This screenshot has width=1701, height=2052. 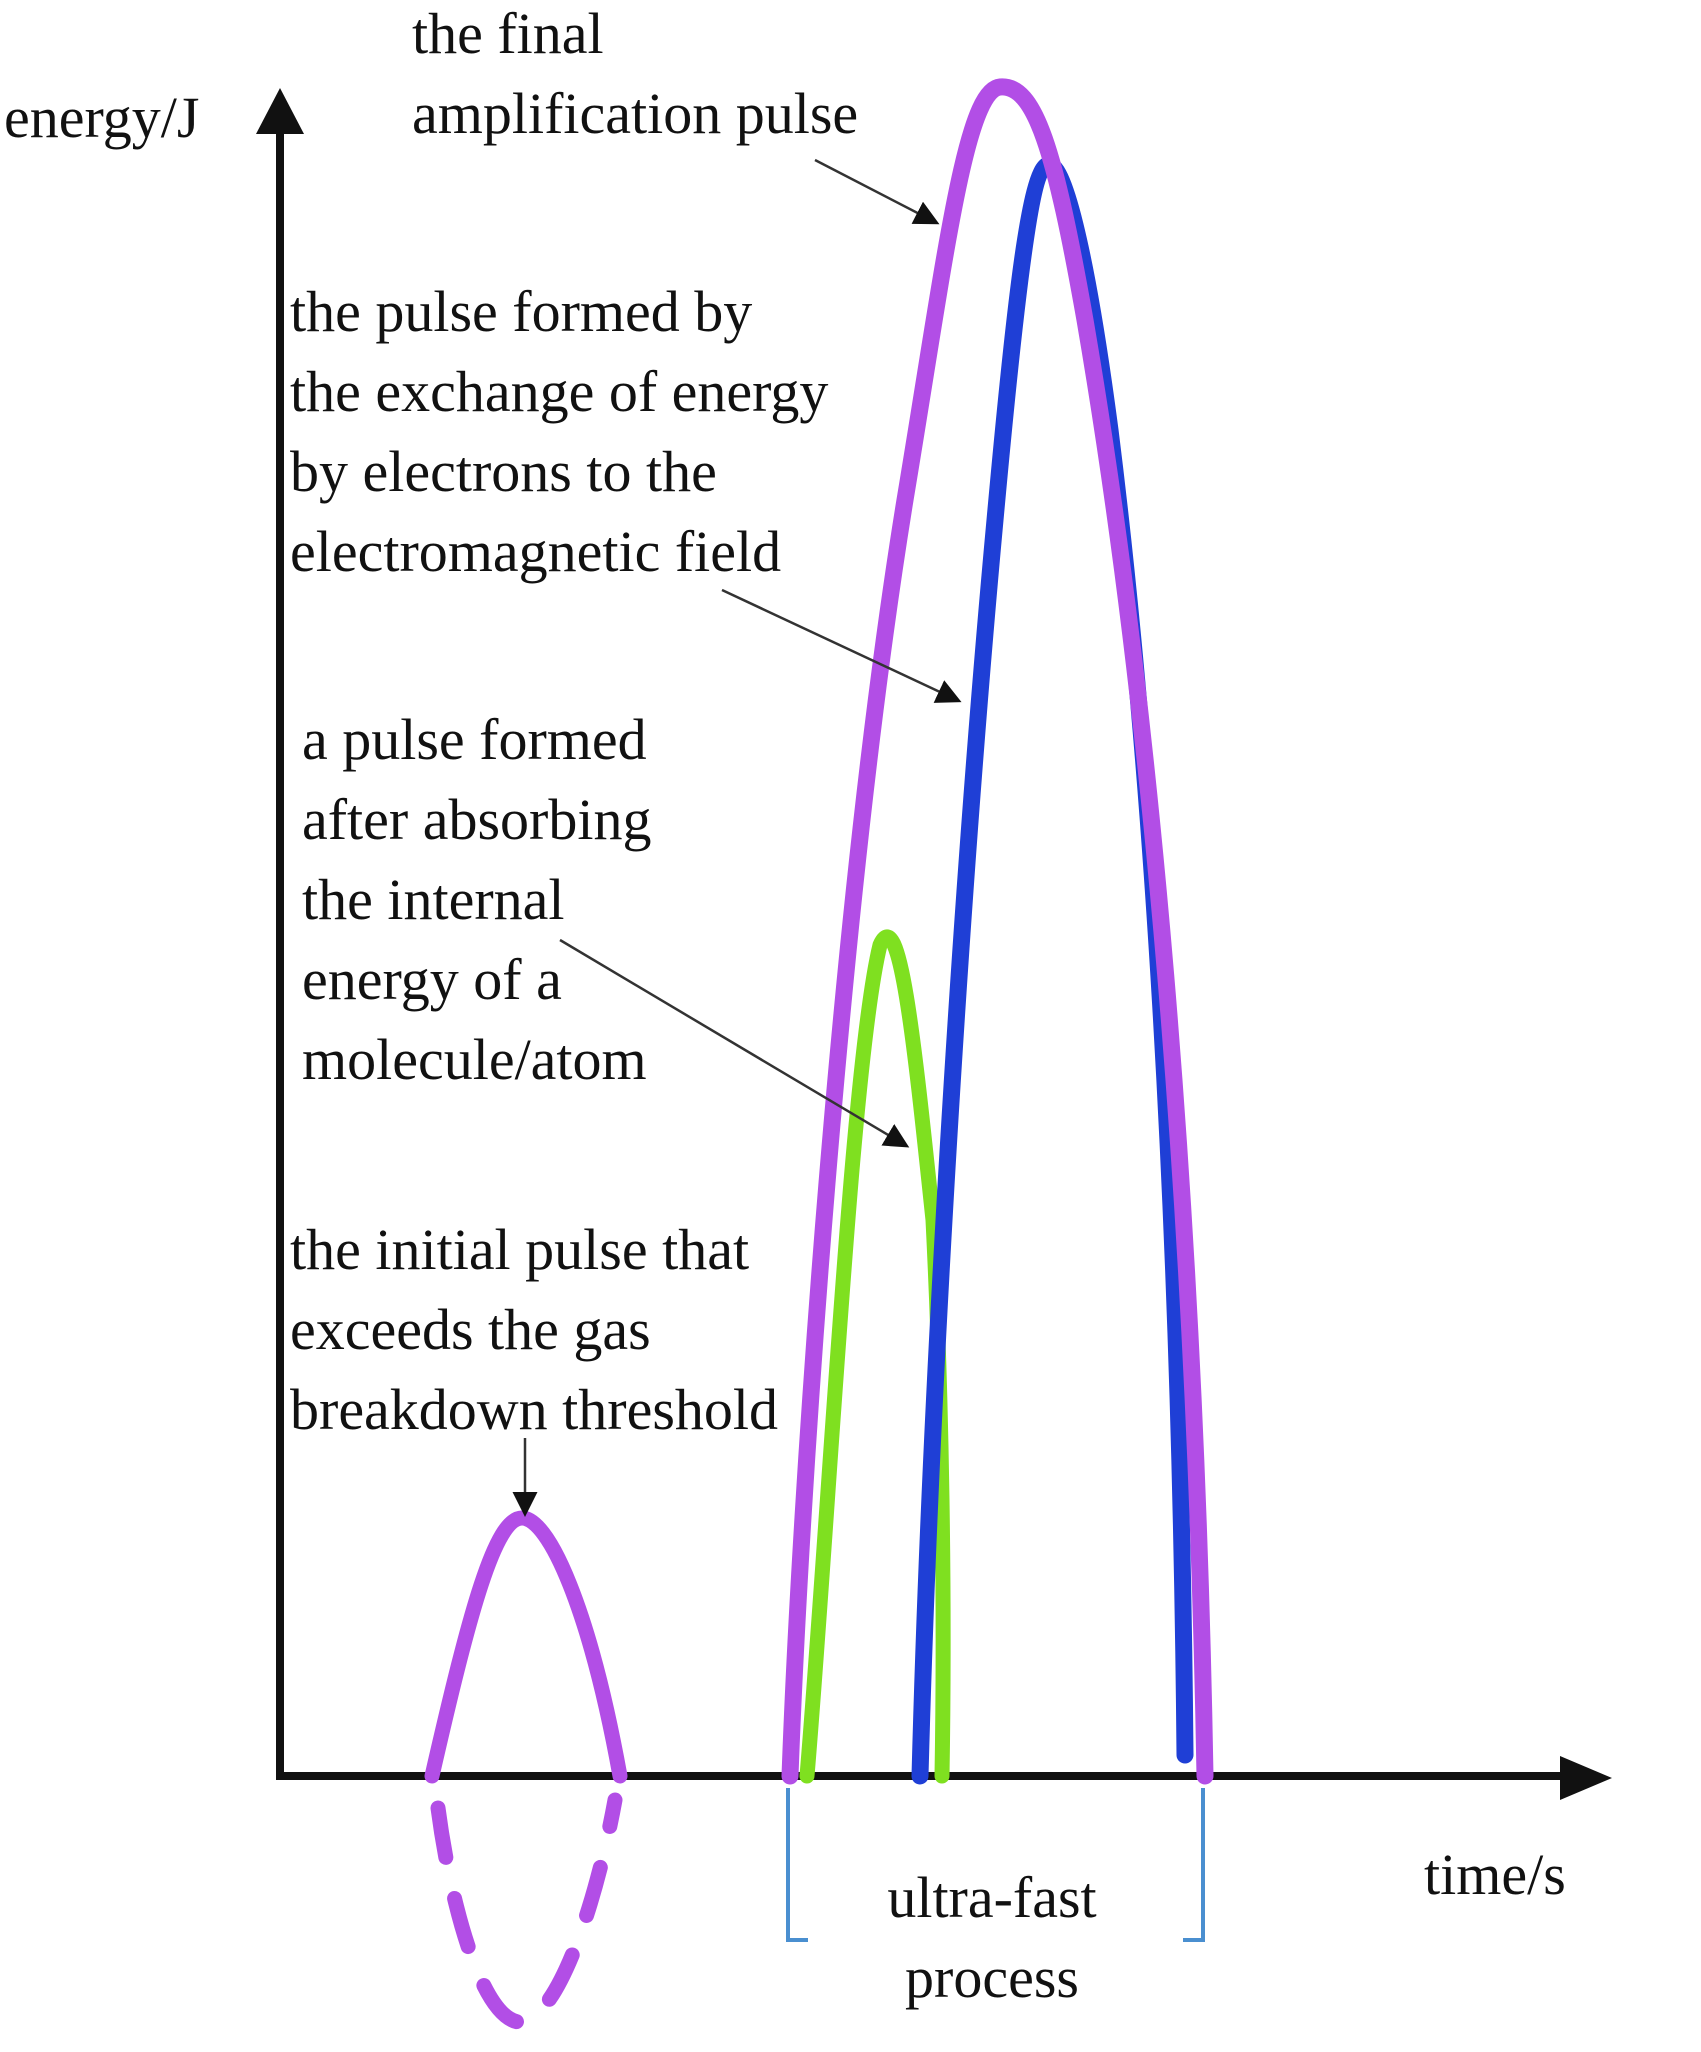 I want to click on y-axis-label: energy/J, so click(x=102, y=117).